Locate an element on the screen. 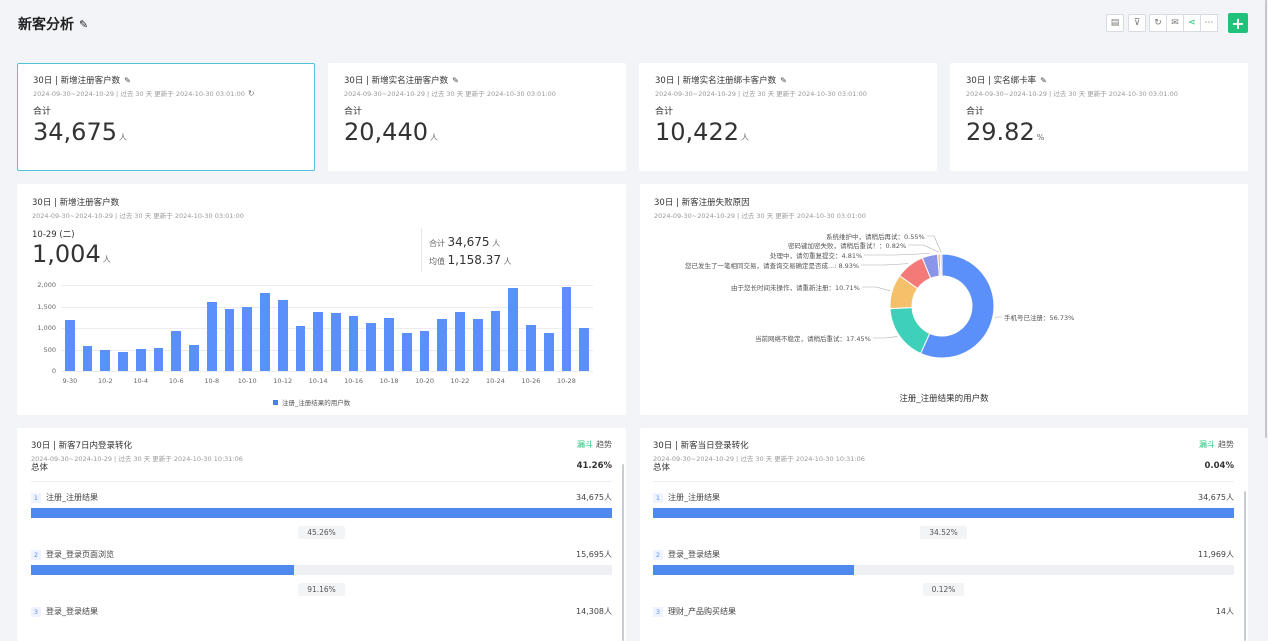  x-tick-label: 10-28 is located at coordinates (566, 381).